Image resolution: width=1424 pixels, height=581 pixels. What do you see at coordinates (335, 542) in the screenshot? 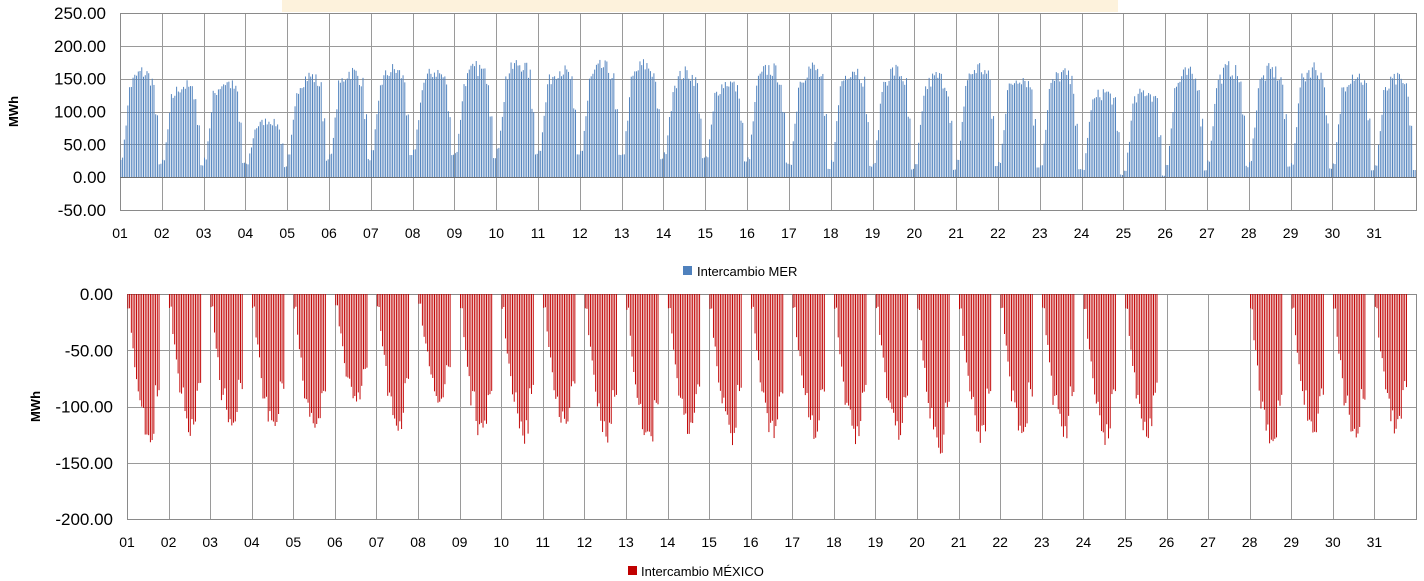
I see `x-tick-label: 06` at bounding box center [335, 542].